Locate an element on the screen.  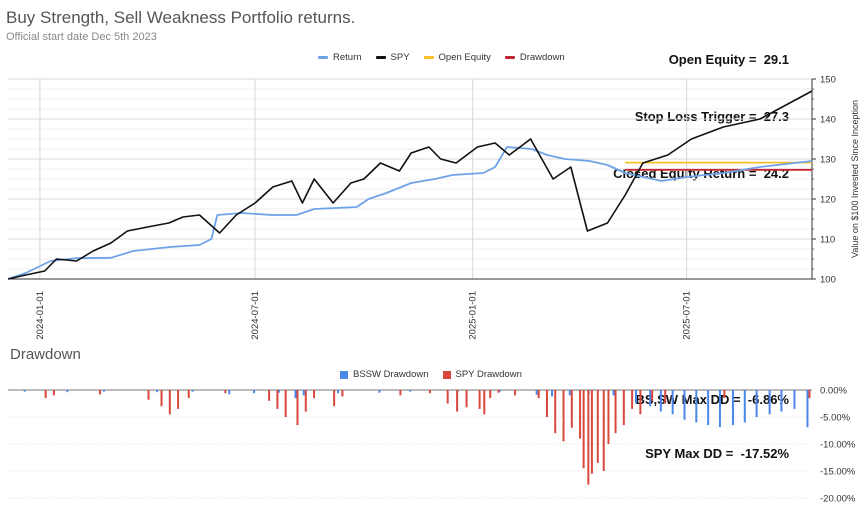
stop-loss-stat: Stop Loss Trigger = 27.3 is located at coordinates (711, 116).